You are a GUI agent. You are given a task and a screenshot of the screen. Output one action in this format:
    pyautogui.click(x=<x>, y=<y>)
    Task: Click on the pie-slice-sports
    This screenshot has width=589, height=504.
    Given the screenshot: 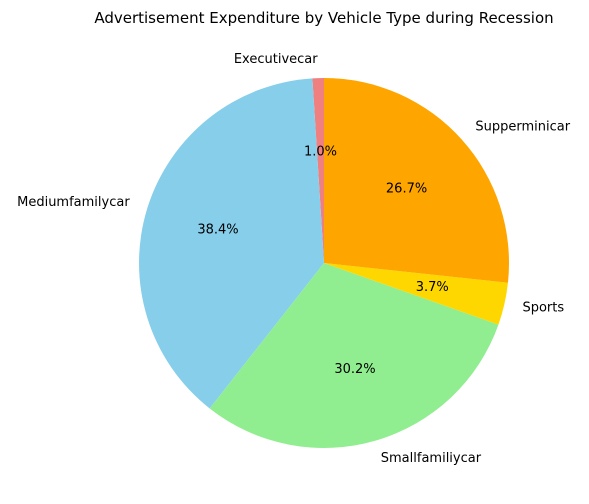 What is the action you would take?
    pyautogui.click(x=416, y=294)
    